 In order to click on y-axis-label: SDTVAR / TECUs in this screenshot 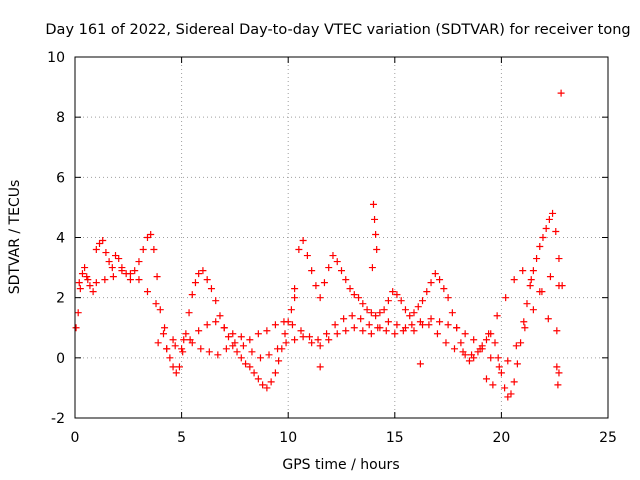, I will do `click(15, 237)`.